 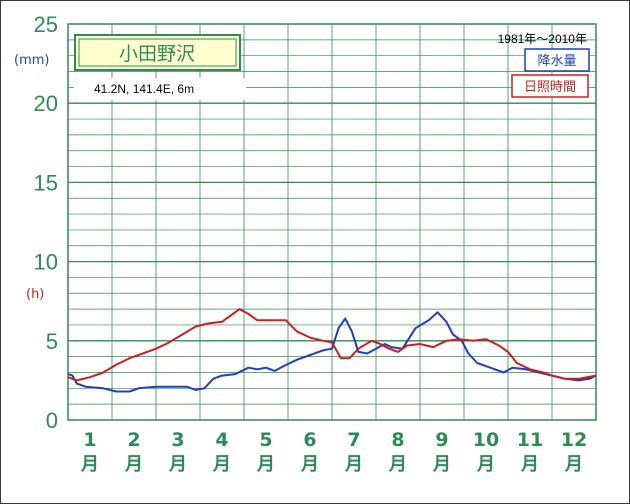 What do you see at coordinates (133, 440) in the screenshot?
I see `x-tick-label: 2` at bounding box center [133, 440].